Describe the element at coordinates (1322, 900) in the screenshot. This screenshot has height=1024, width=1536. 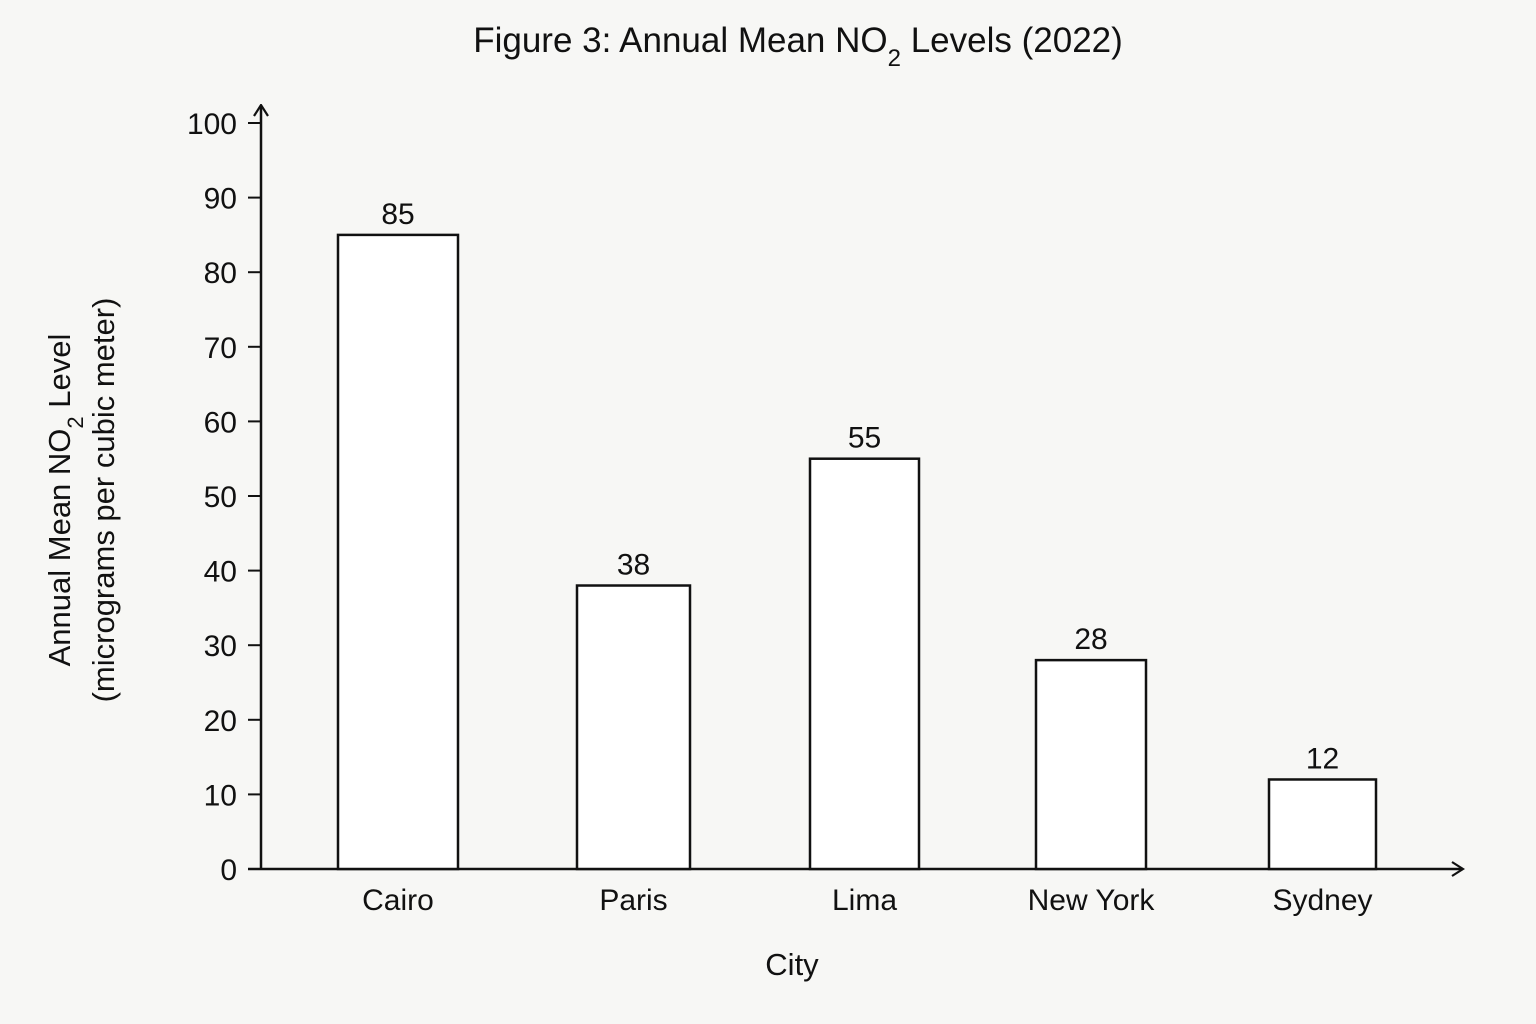
I see `x-category-label: Sydney` at that location.